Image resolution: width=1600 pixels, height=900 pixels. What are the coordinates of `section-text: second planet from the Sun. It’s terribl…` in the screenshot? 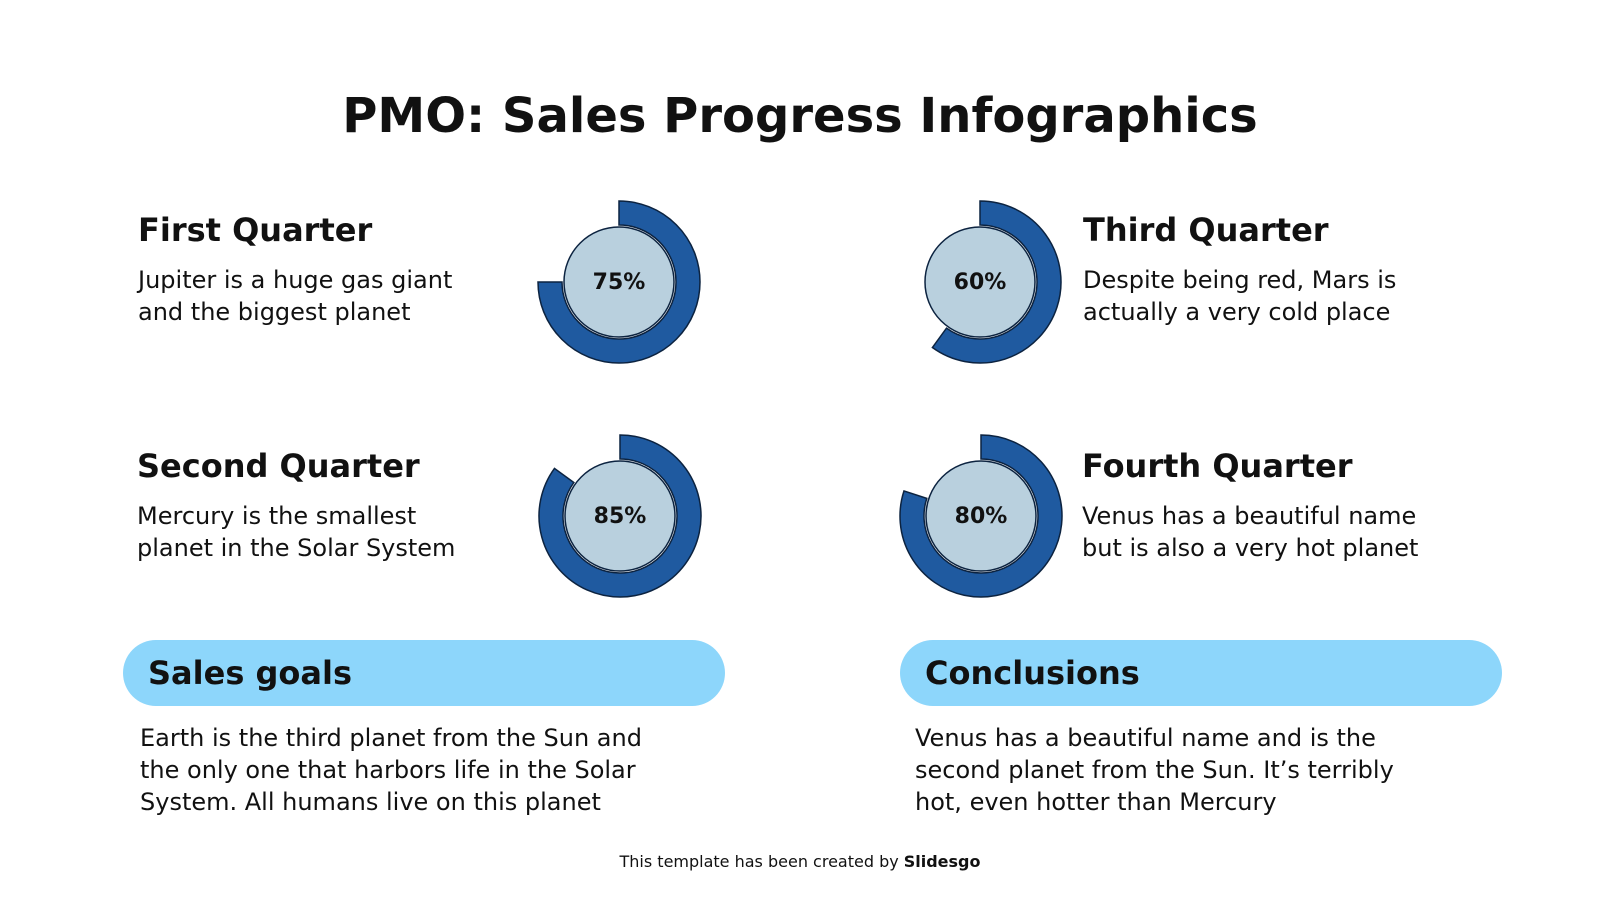 It's located at (1154, 770).